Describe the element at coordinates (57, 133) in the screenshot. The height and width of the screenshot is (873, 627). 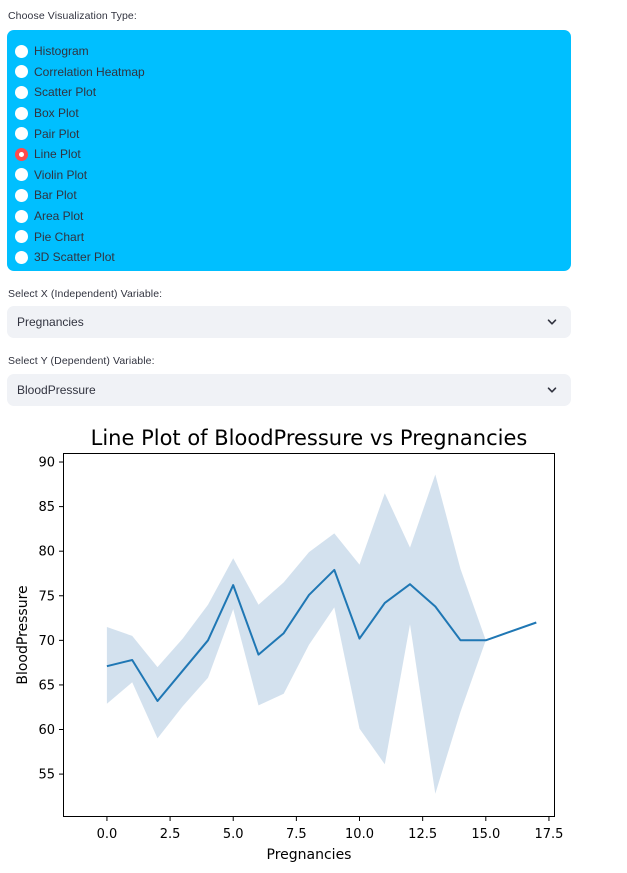
I see `radio-option-label: Pair Plot` at that location.